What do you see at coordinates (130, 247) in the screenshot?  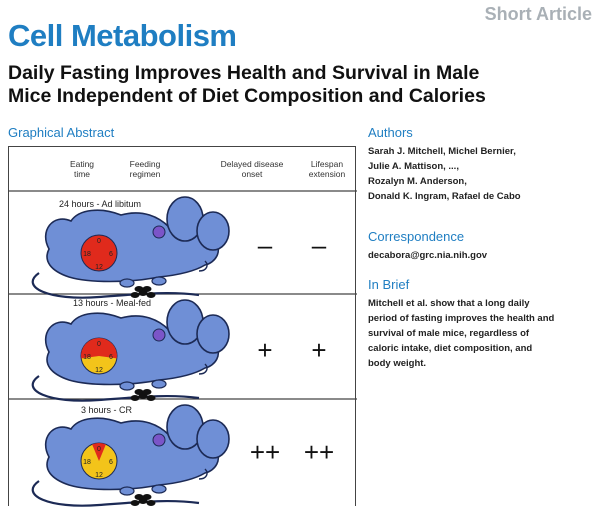 I see `mouse-row-1: 0 6 12 18` at bounding box center [130, 247].